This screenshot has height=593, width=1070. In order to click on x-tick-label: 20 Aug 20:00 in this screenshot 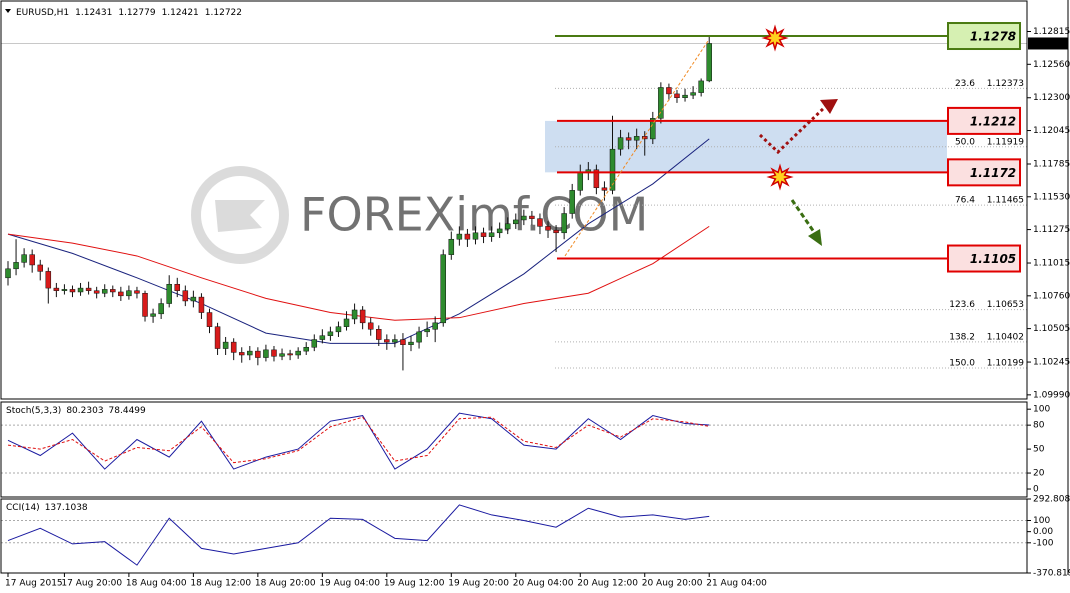, I will do `click(672, 584)`.